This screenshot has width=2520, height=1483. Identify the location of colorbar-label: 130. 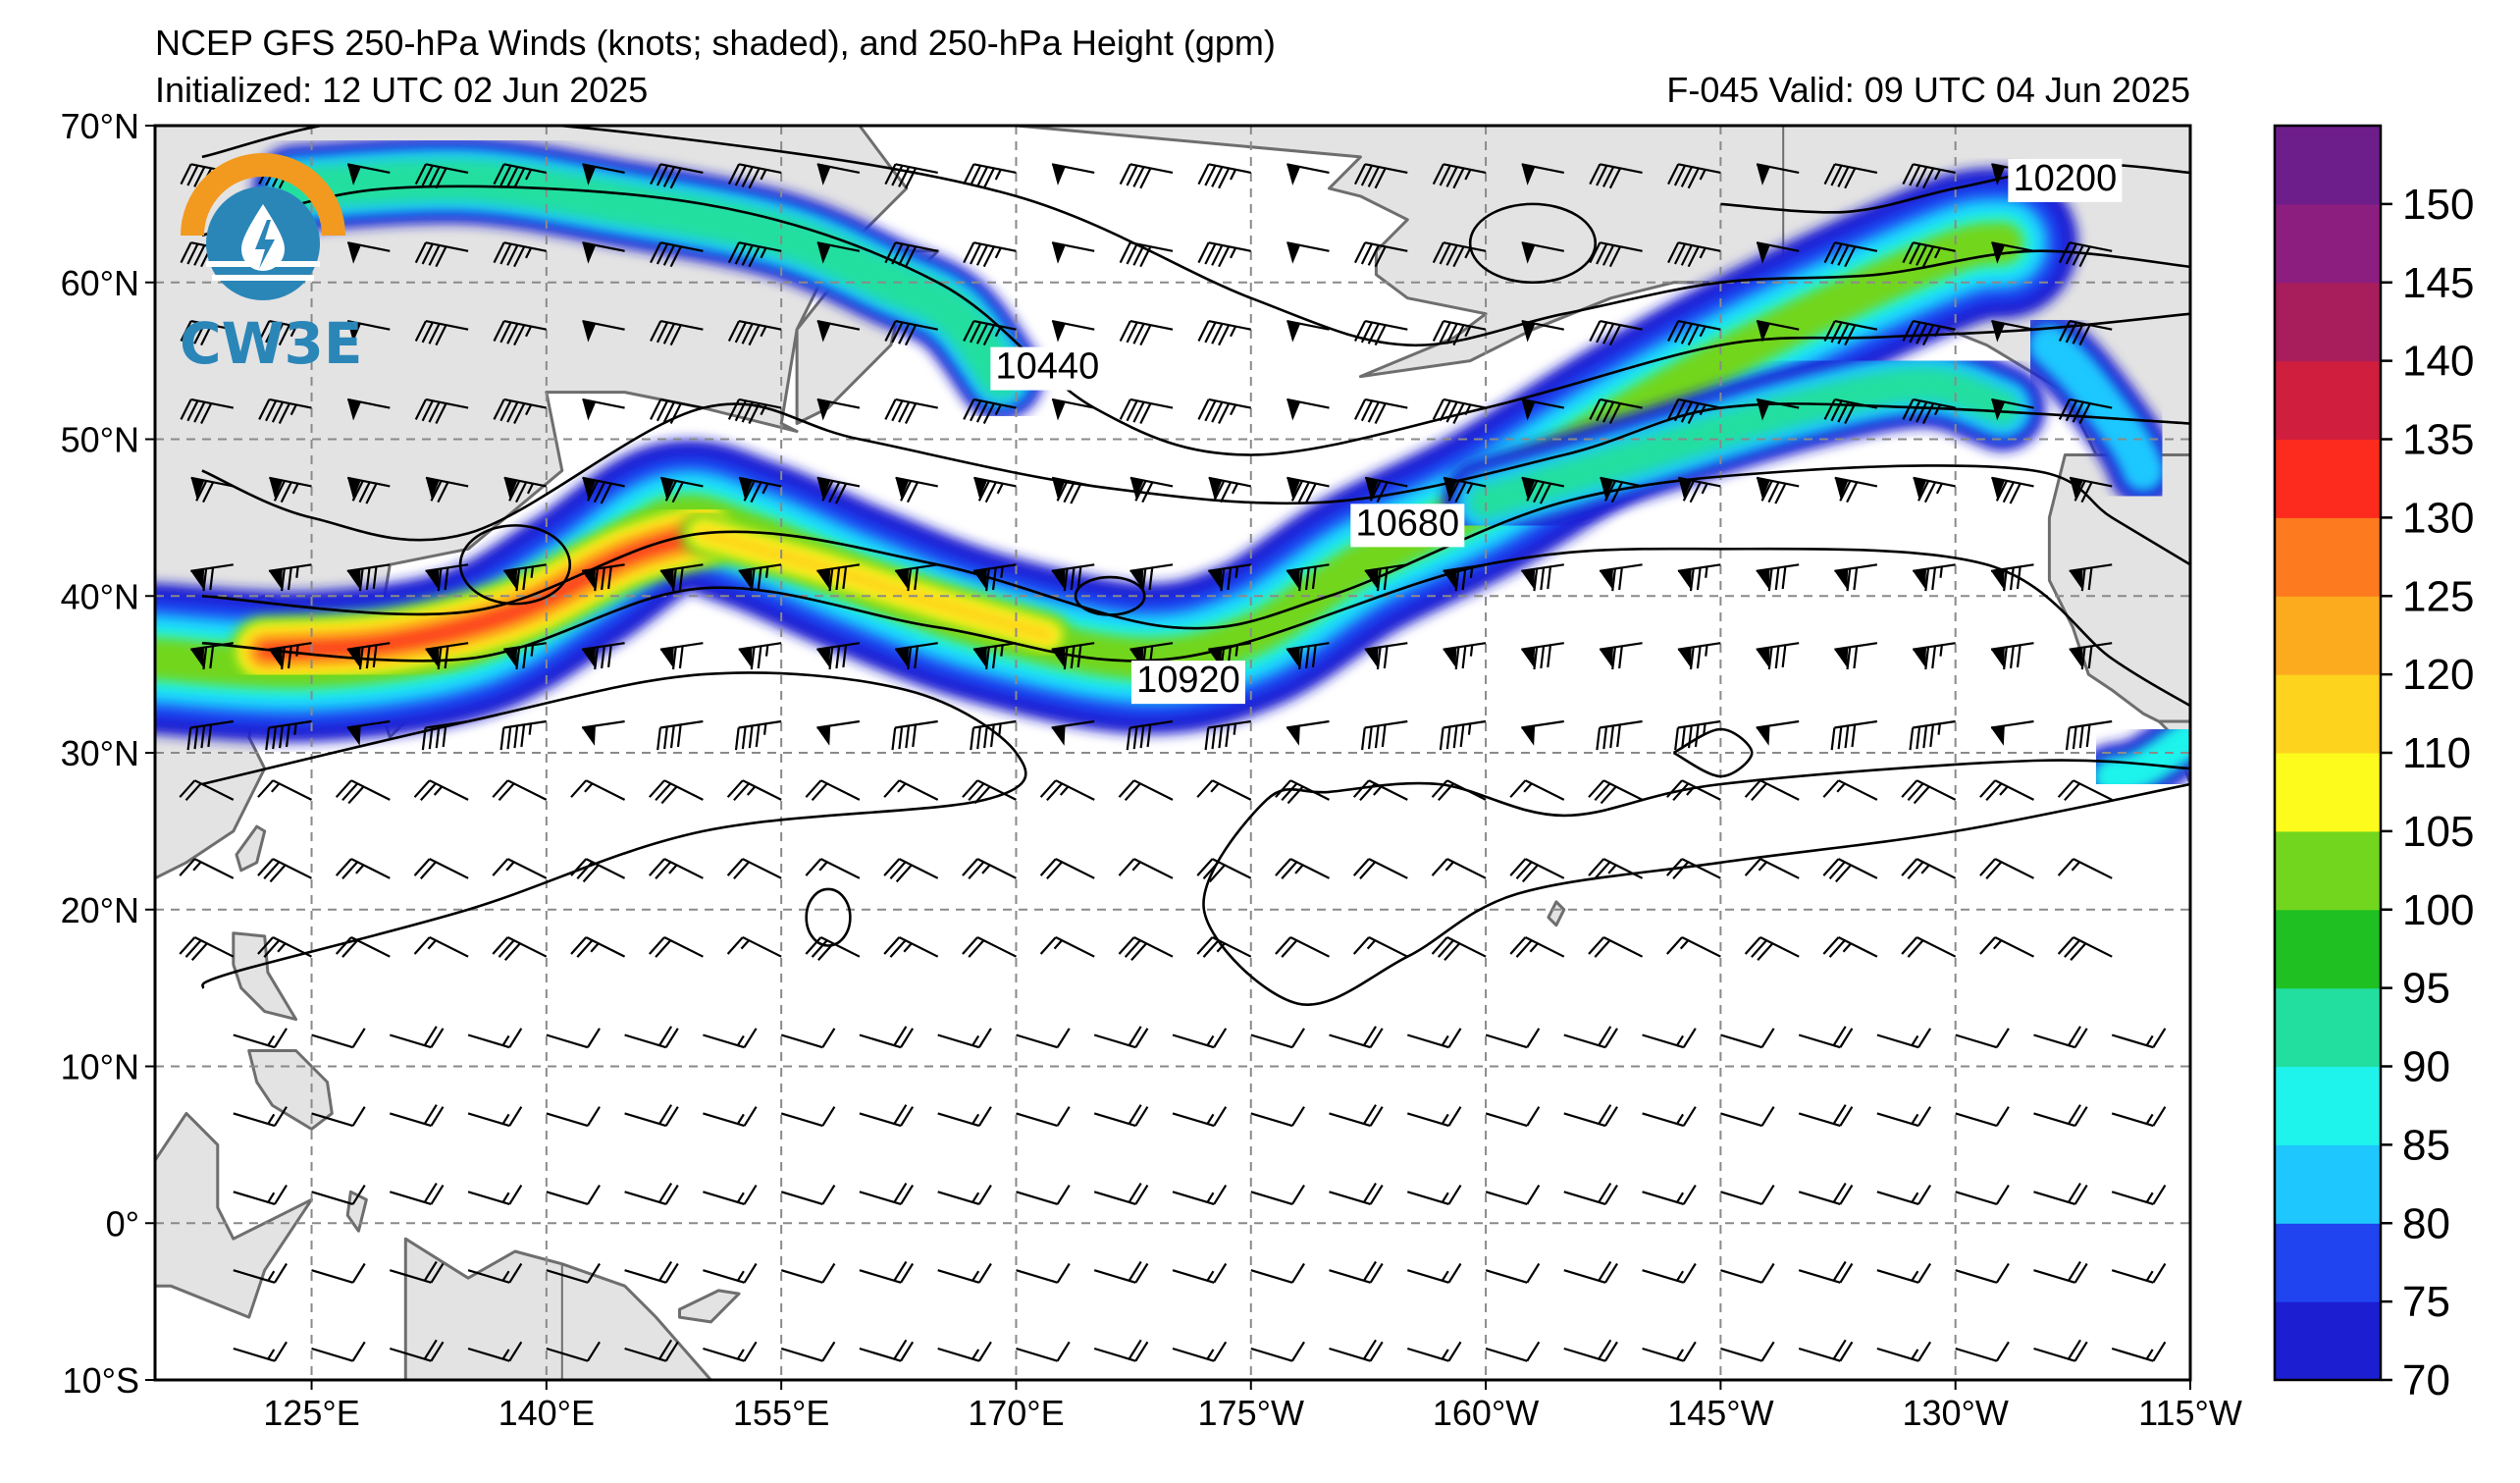
(2438, 518).